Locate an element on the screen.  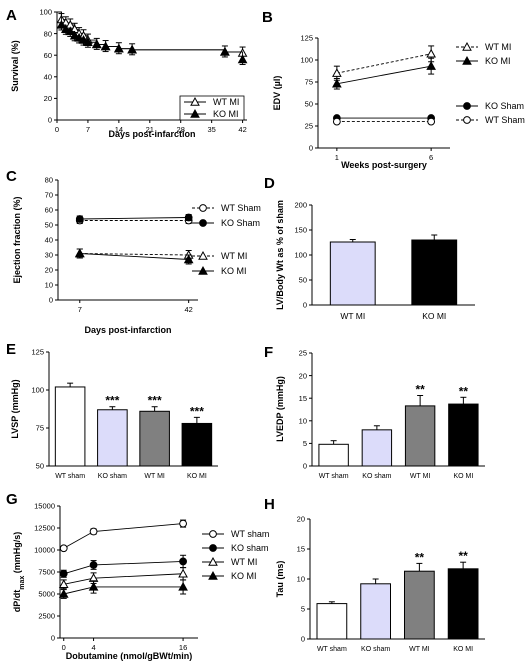
x-tick-label: 4 is located at coordinates (93, 647).